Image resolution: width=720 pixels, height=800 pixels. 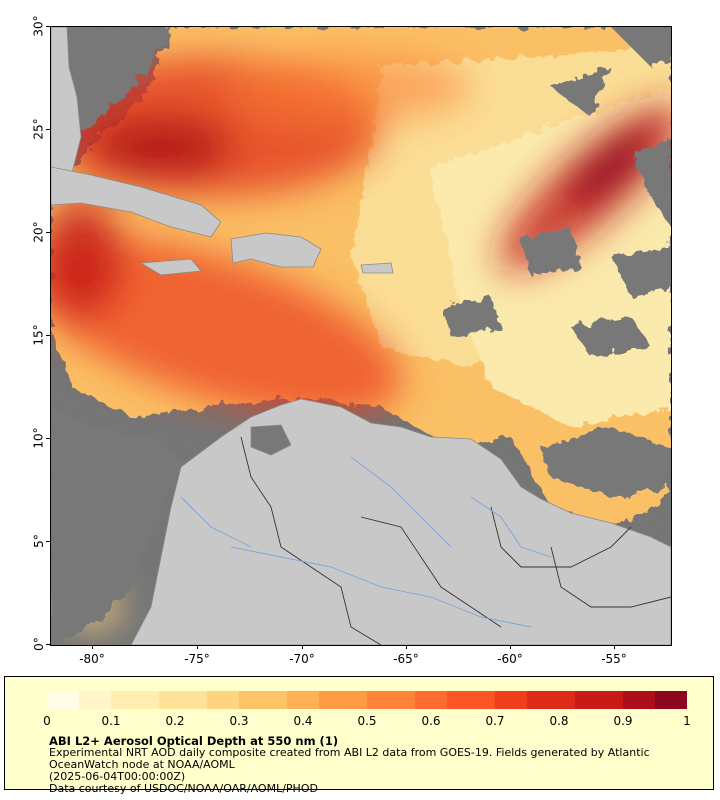 What do you see at coordinates (687, 721) in the screenshot?
I see `colorbar-tick: 1` at bounding box center [687, 721].